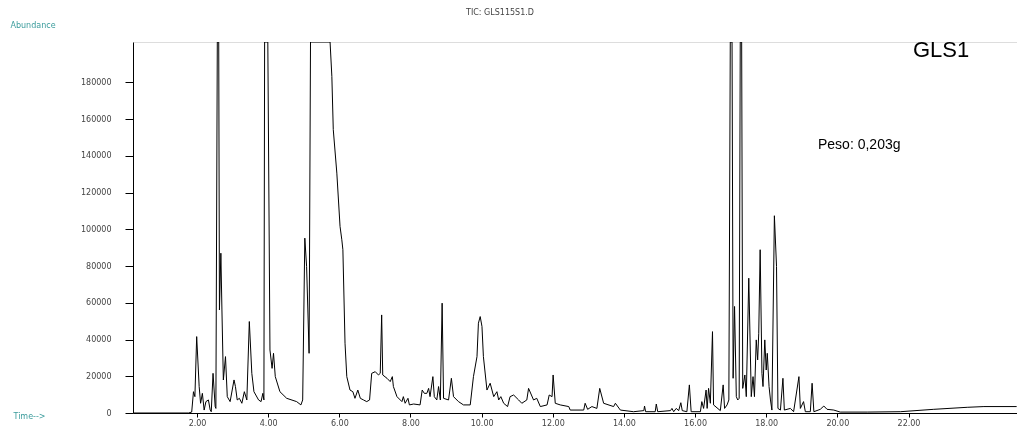 The width and height of the screenshot is (1017, 430). Describe the element at coordinates (109, 413) in the screenshot. I see `y-tick-label: 0` at that location.